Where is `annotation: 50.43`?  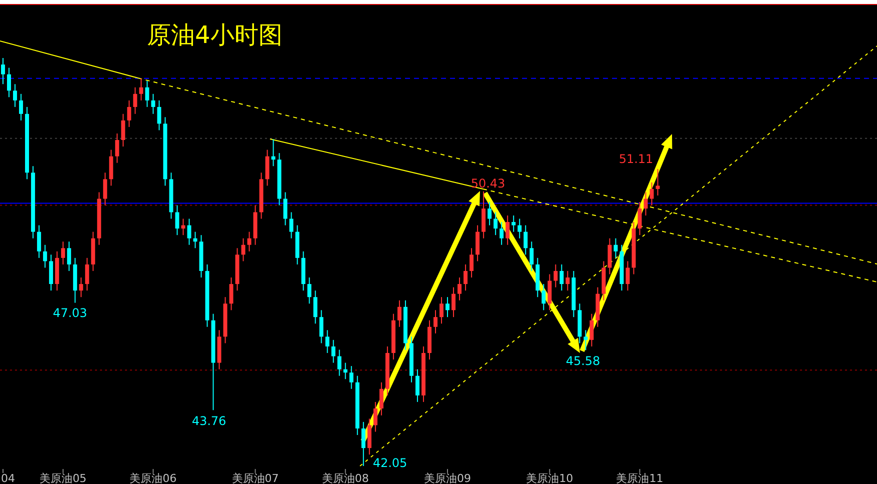
annotation: 50.43 is located at coordinates (488, 183).